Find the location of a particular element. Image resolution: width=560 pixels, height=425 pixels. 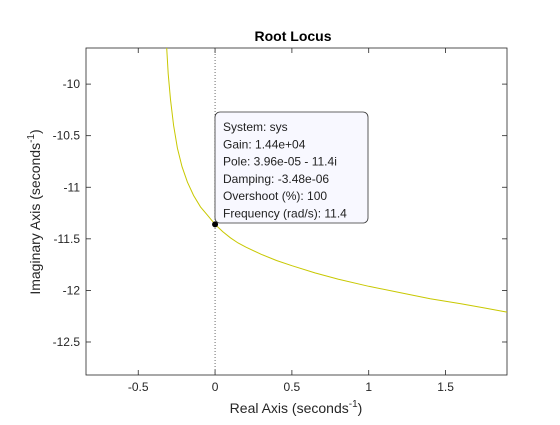

datatip-line: Damping: -3.48e-06 is located at coordinates (276, 179).